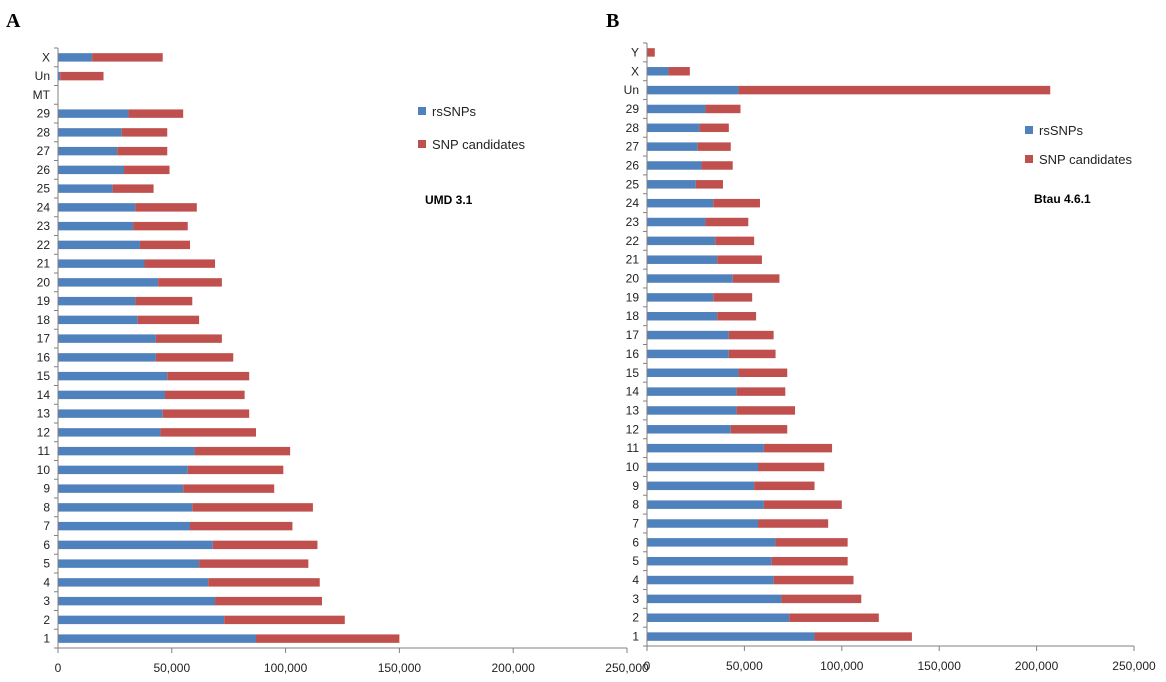 The image size is (1166, 682). I want to click on y-tick-label: 29, so click(44, 114).